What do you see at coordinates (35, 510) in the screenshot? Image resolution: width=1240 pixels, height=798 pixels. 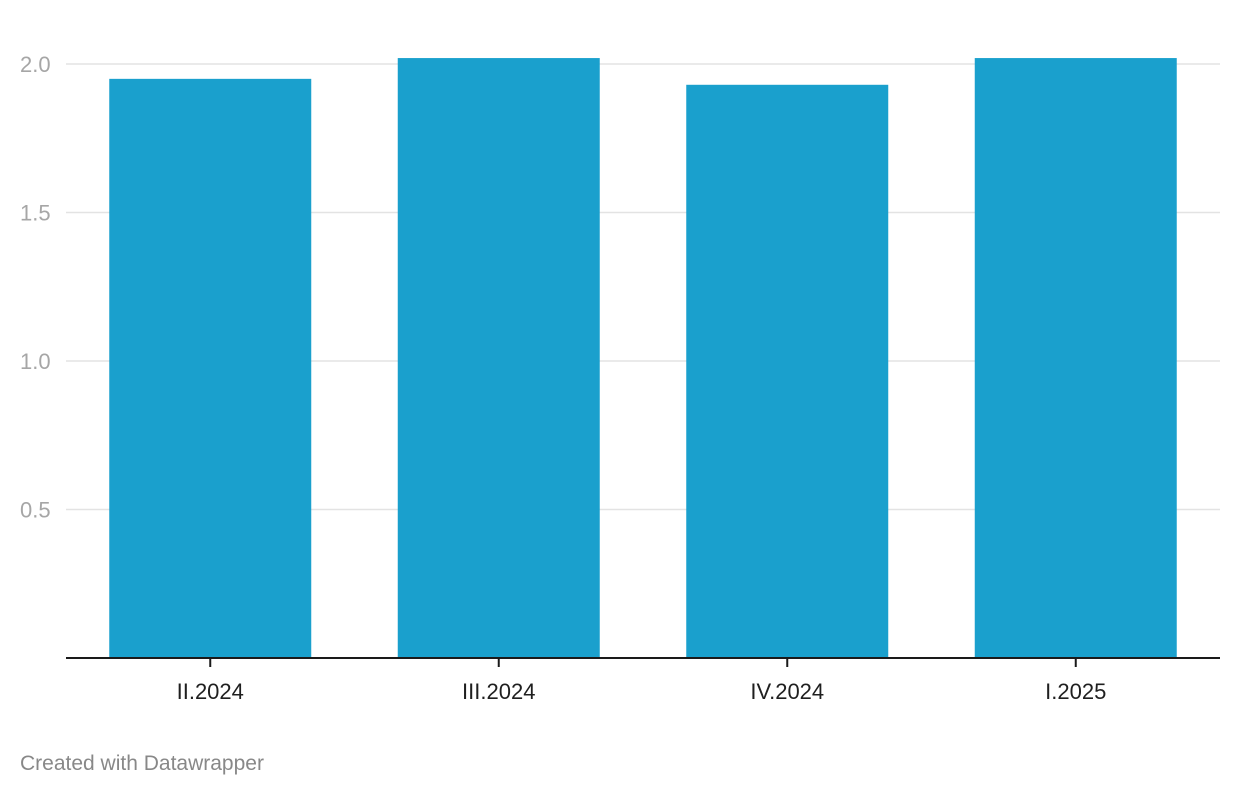 I see `y-tick-label: 0.5` at bounding box center [35, 510].